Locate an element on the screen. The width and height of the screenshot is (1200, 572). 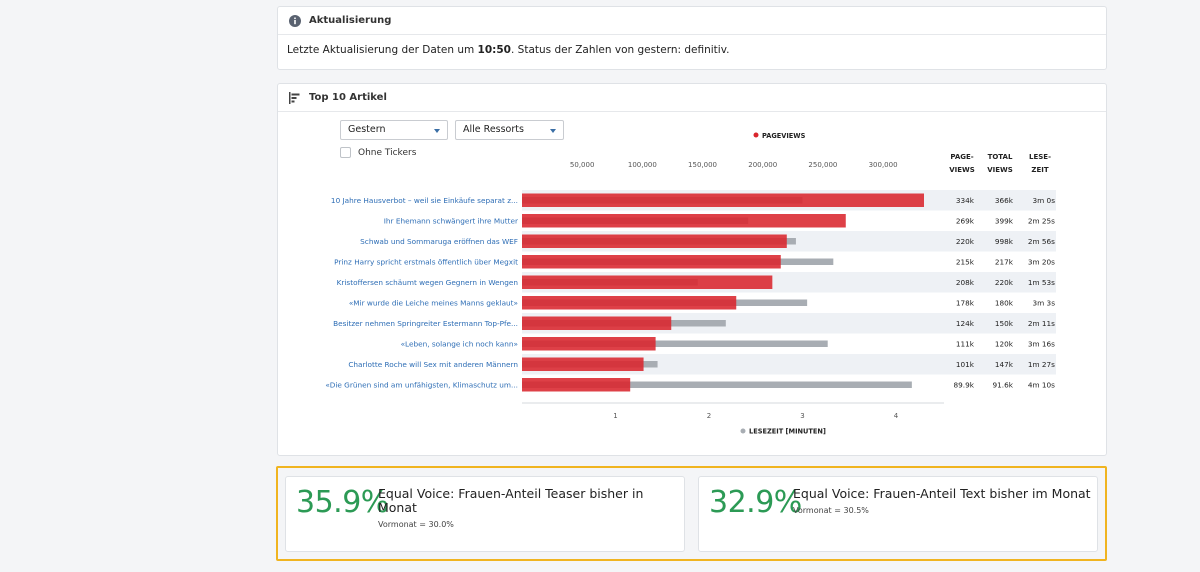
table-cell: 120k is located at coordinates (1004, 344).